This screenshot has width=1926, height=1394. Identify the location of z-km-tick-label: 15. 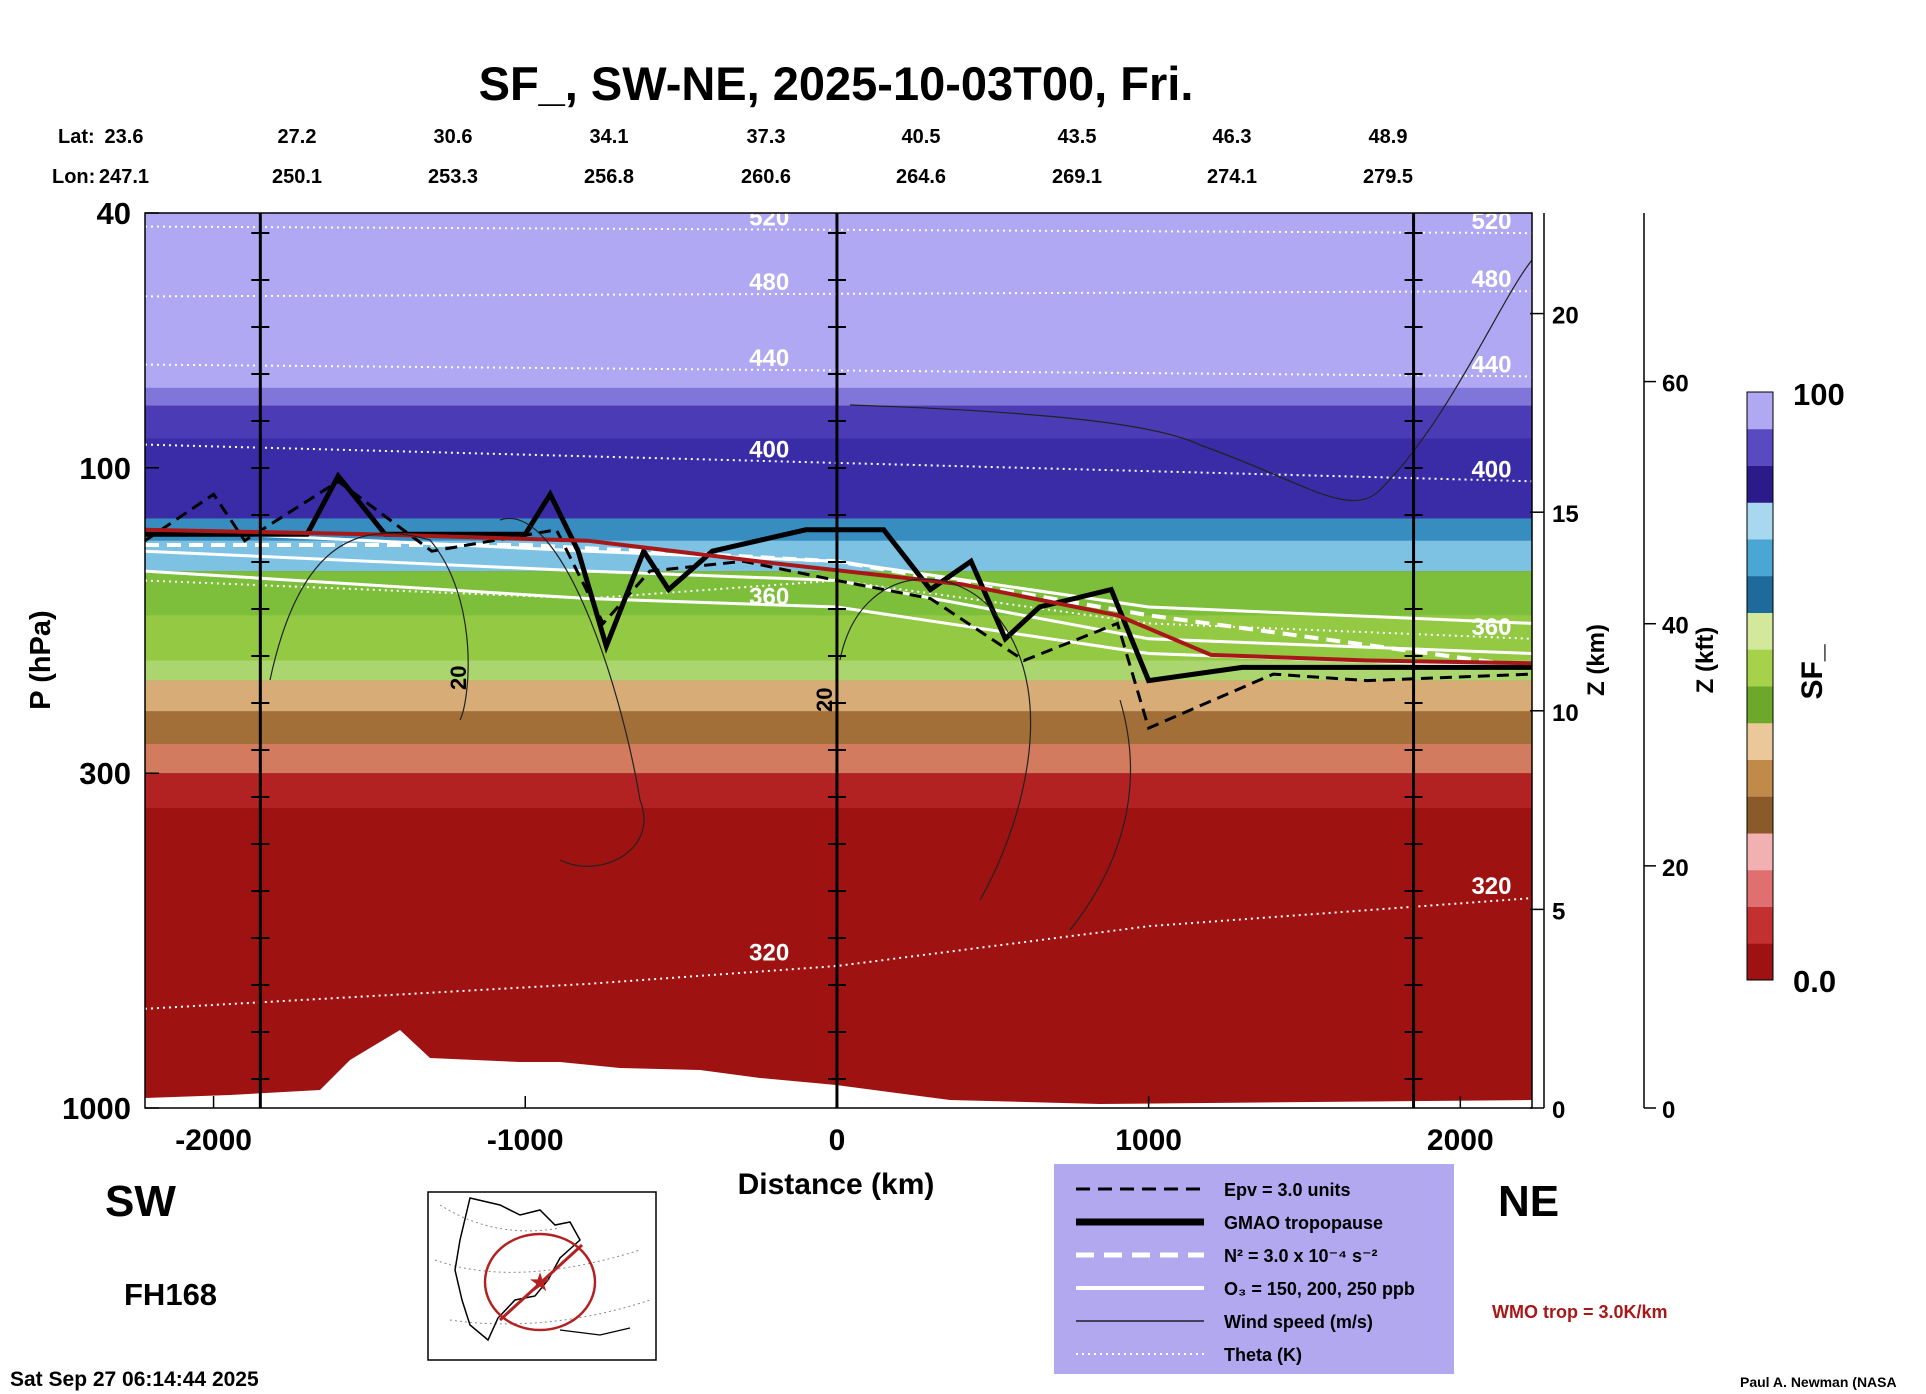
(1565, 514).